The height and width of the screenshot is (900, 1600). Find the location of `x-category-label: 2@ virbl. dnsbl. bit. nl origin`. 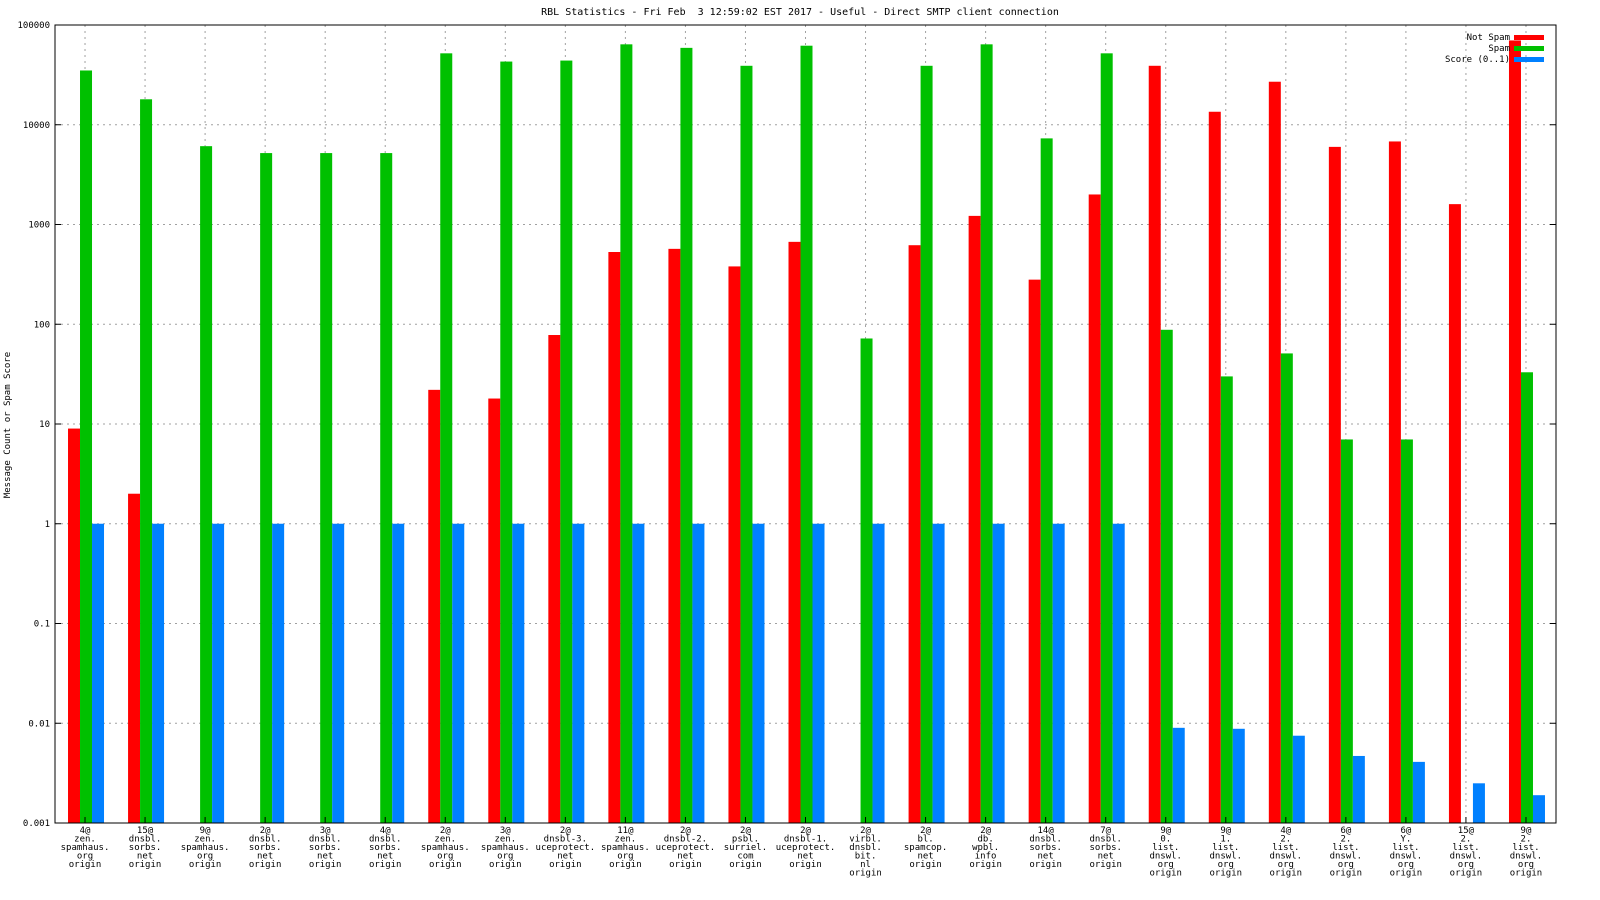

x-category-label: 2@ virbl. dnsbl. bit. nl origin is located at coordinates (865, 852).